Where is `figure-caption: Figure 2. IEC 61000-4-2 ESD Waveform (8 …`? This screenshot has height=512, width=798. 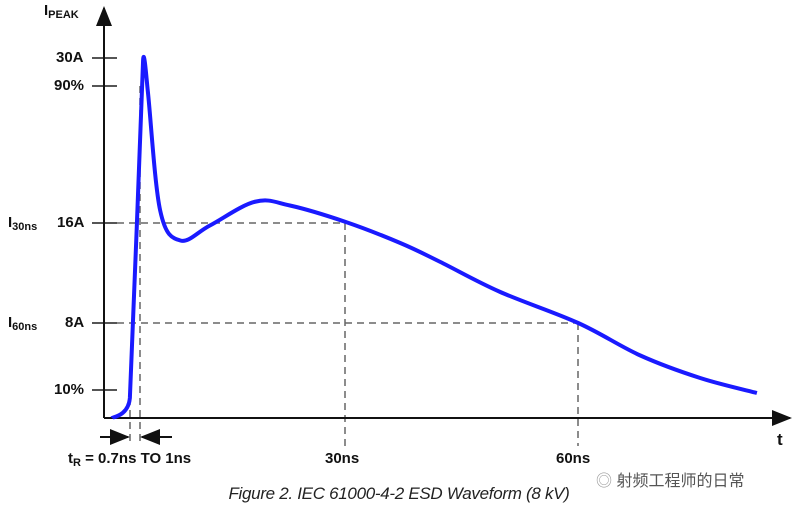
figure-caption: Figure 2. IEC 61000-4-2 ESD Waveform (8 … is located at coordinates (399, 493).